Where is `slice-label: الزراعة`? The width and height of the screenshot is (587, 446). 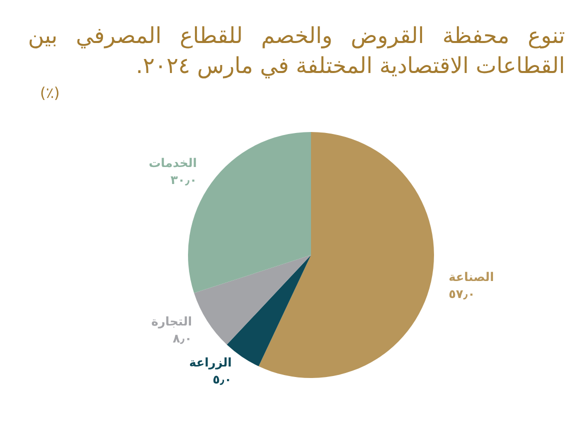 slice-label: الزراعة is located at coordinates (210, 363).